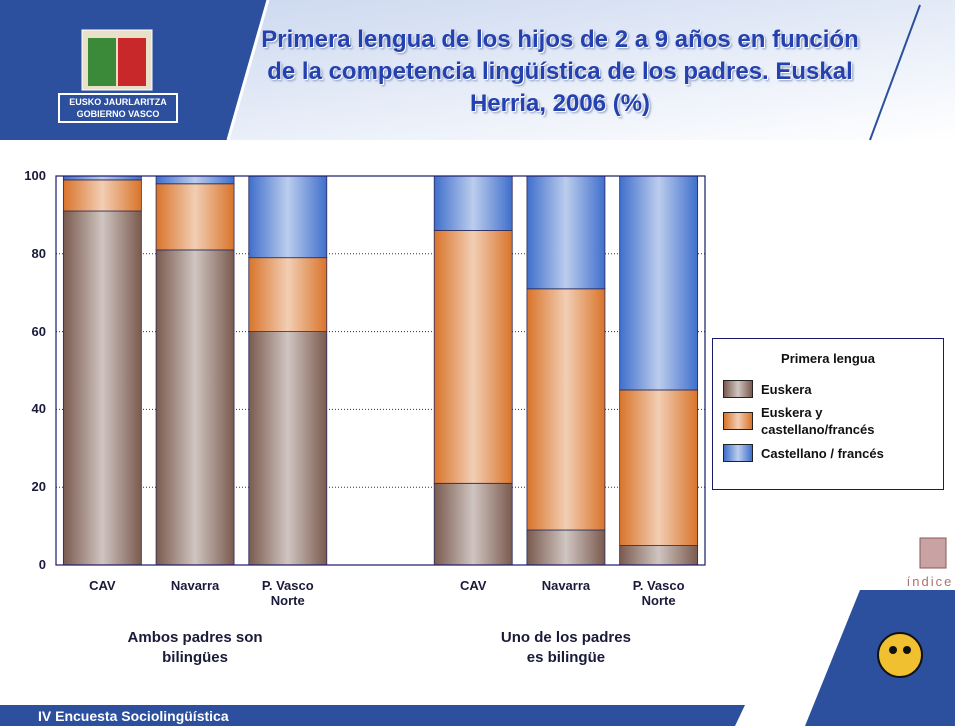  Describe the element at coordinates (565, 647) in the screenshot. I see `group-label: Uno de los padres es bilingüe` at that location.